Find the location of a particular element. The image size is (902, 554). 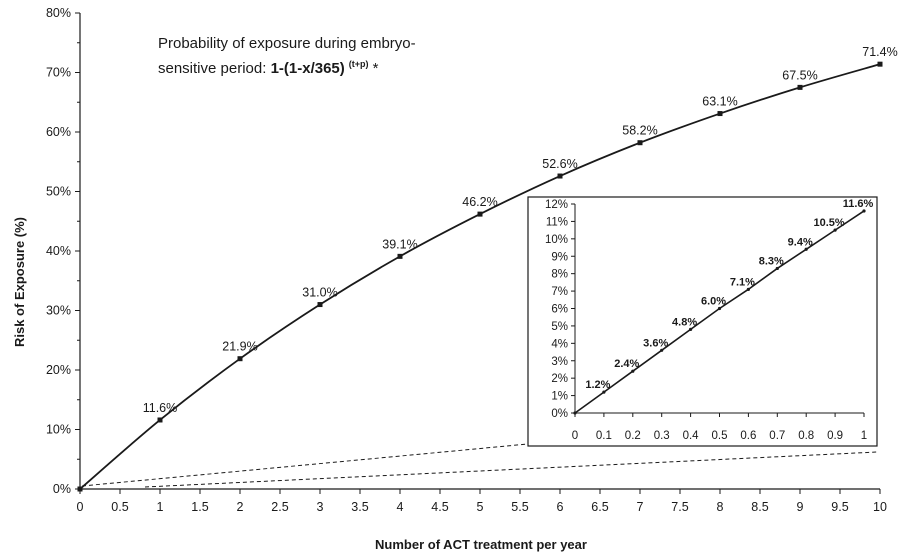

x-tick-label: 2 is located at coordinates (240, 507).